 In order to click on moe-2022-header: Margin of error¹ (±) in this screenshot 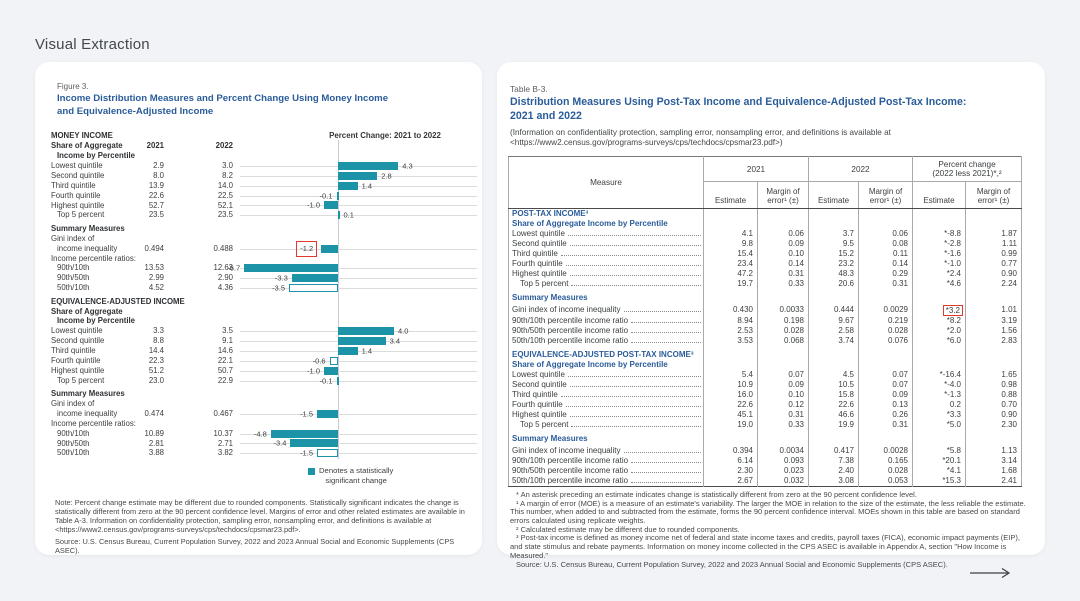, I will do `click(885, 195)`.